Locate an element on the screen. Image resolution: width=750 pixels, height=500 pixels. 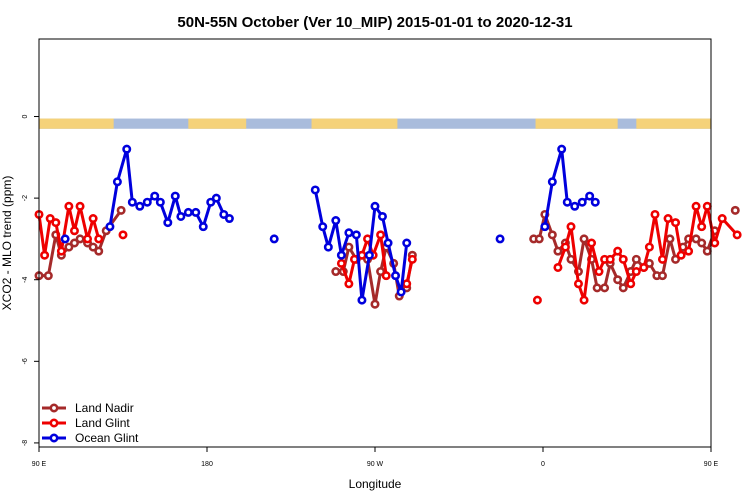
y-tick-label: -6 is located at coordinates (25, 361).